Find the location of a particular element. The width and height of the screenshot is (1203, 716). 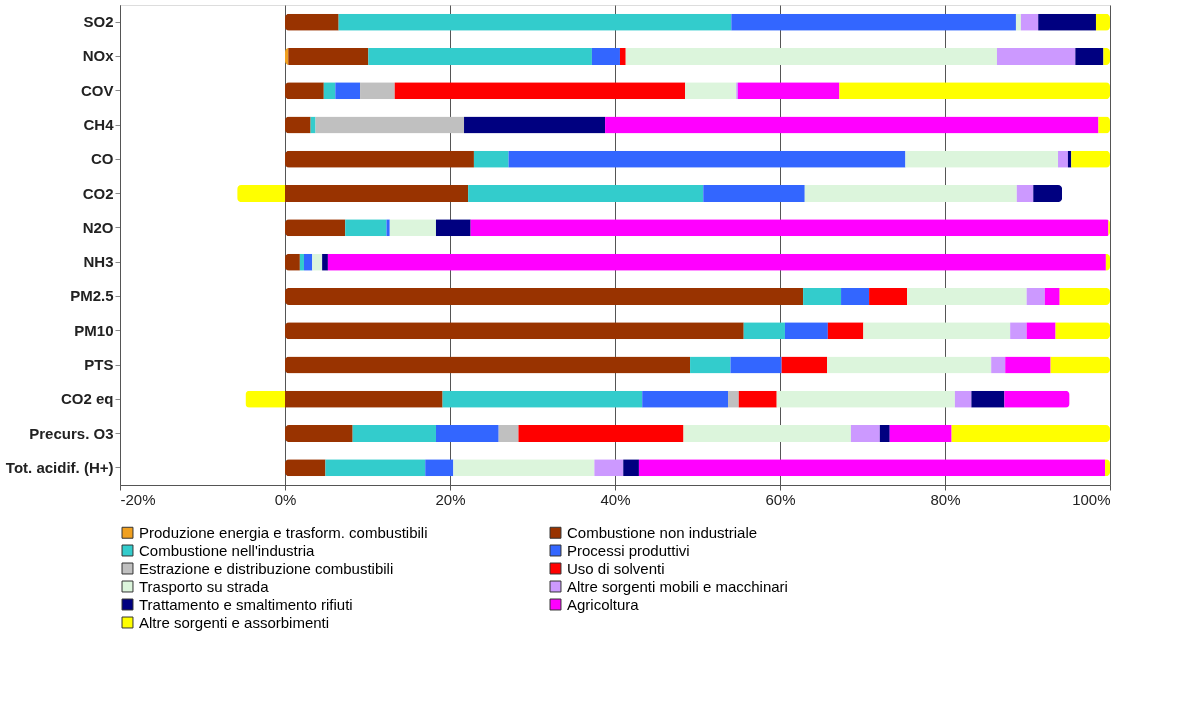

y-tick-label: Tot. acidif. (H+) is located at coordinates (59, 467).